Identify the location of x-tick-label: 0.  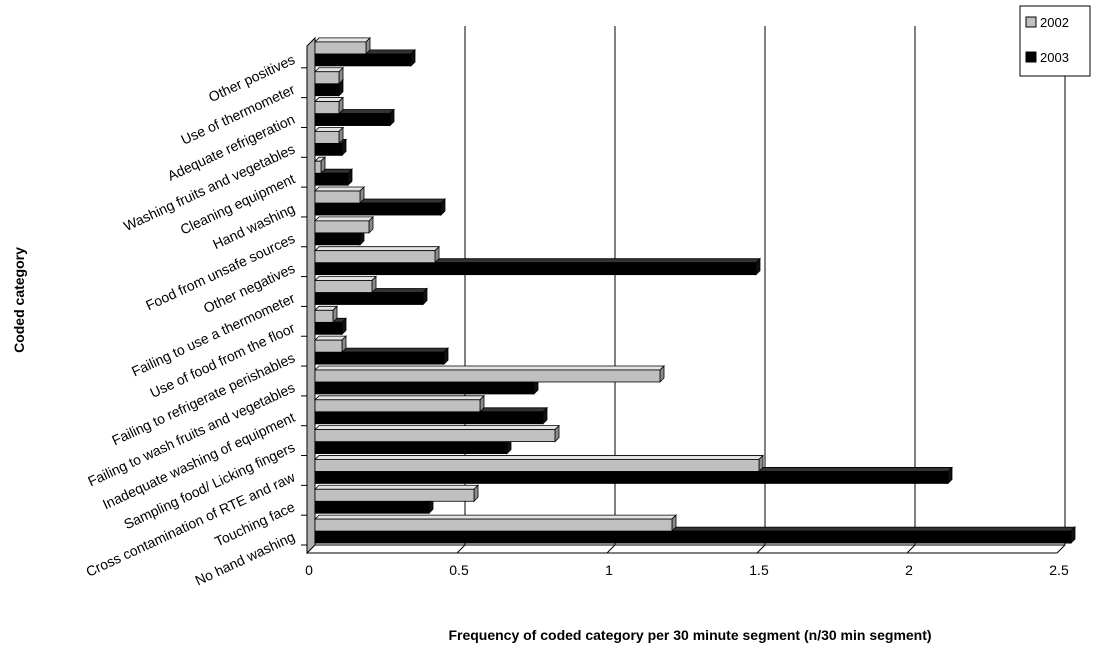
(309, 570).